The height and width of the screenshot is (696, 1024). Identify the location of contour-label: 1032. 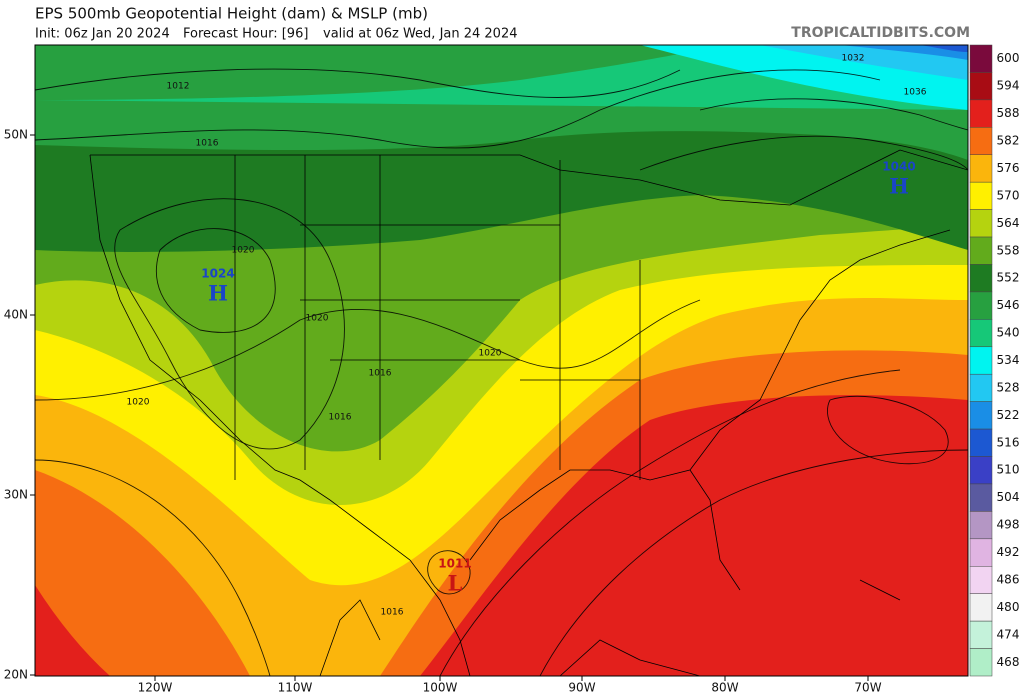
(853, 59).